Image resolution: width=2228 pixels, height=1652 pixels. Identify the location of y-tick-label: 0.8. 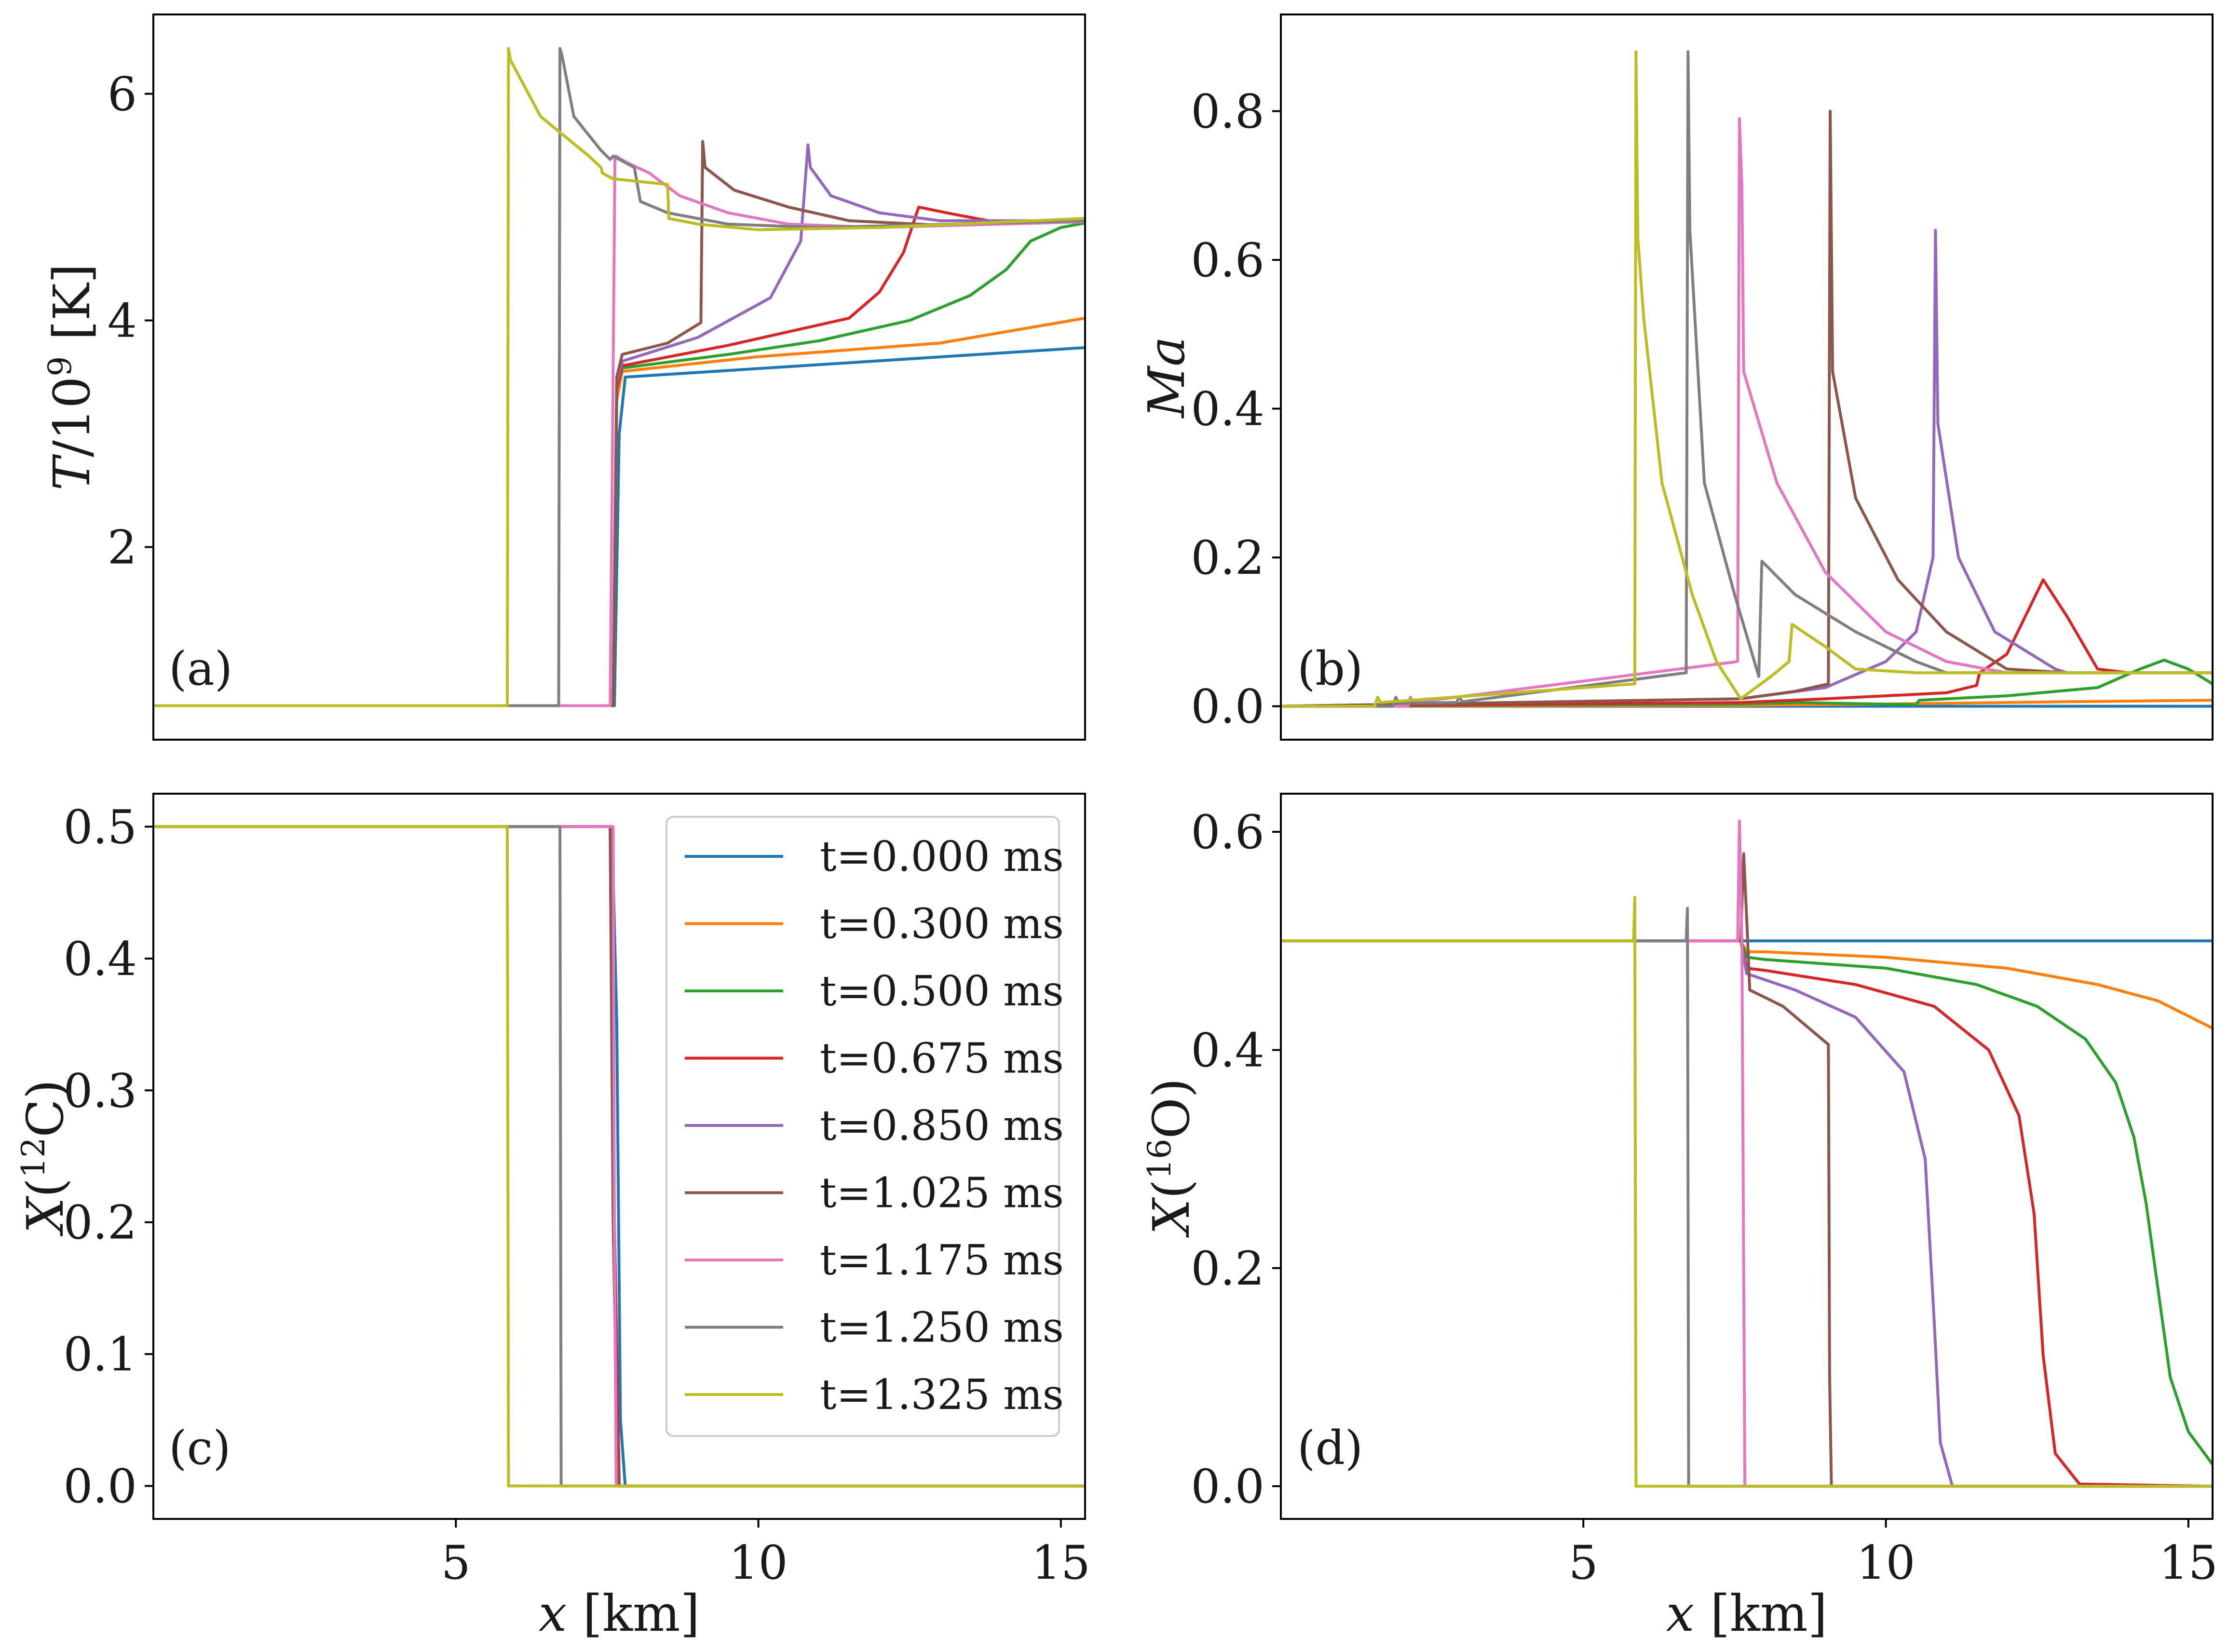
(1227, 112).